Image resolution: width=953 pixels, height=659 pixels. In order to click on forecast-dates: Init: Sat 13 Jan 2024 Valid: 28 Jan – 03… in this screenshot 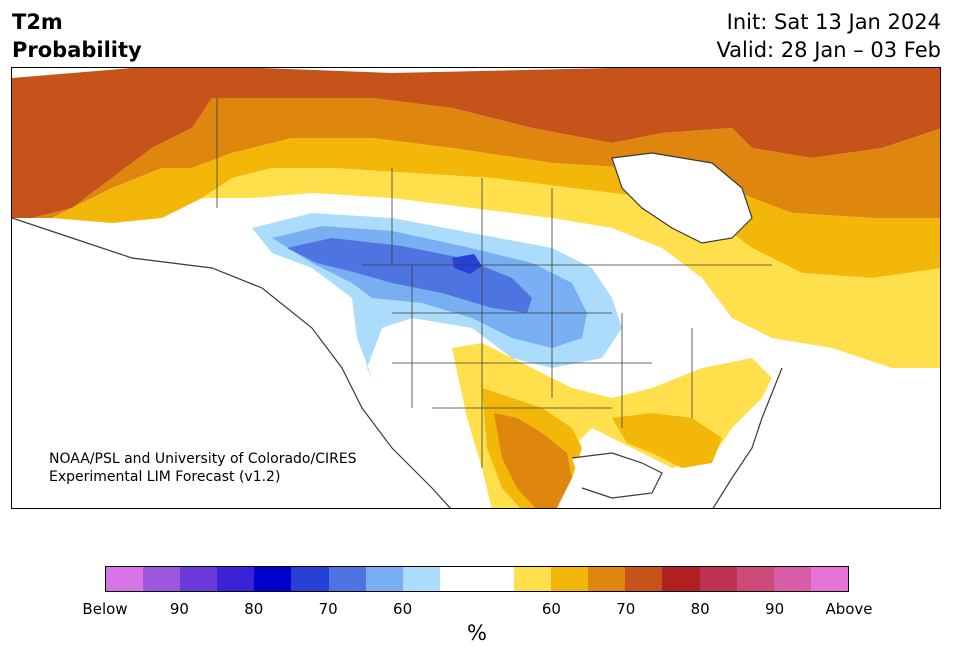, I will do `click(828, 36)`.